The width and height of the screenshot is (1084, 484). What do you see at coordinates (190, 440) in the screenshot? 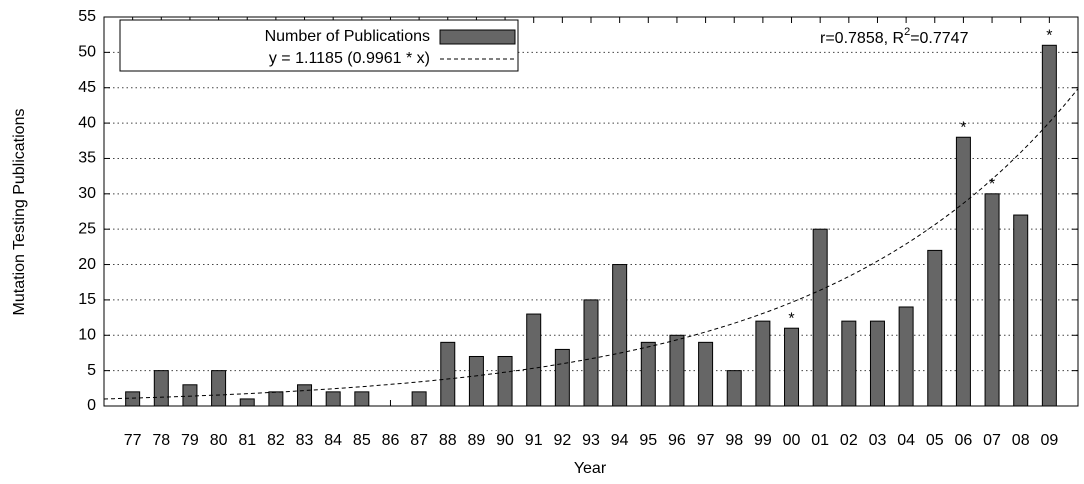
I see `x-tick-label: 79` at bounding box center [190, 440].